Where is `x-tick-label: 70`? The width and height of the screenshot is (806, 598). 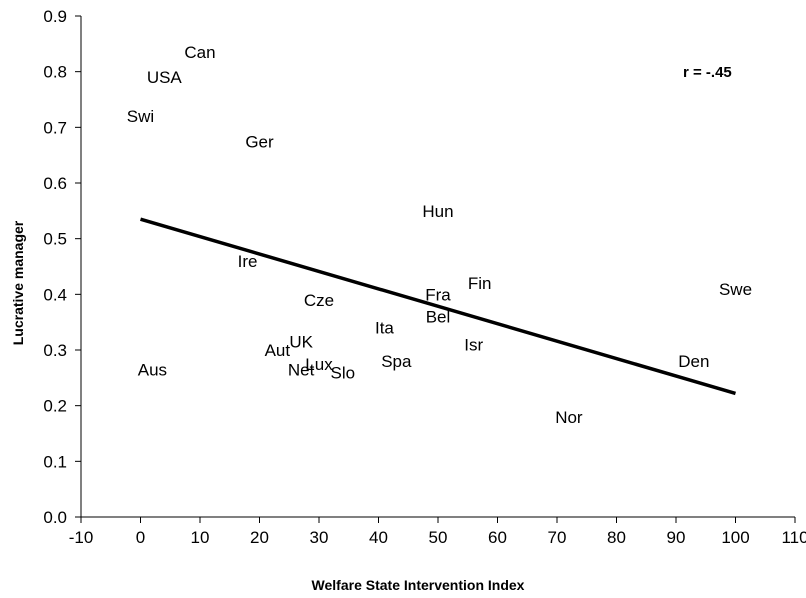
x-tick-label: 70 is located at coordinates (557, 537).